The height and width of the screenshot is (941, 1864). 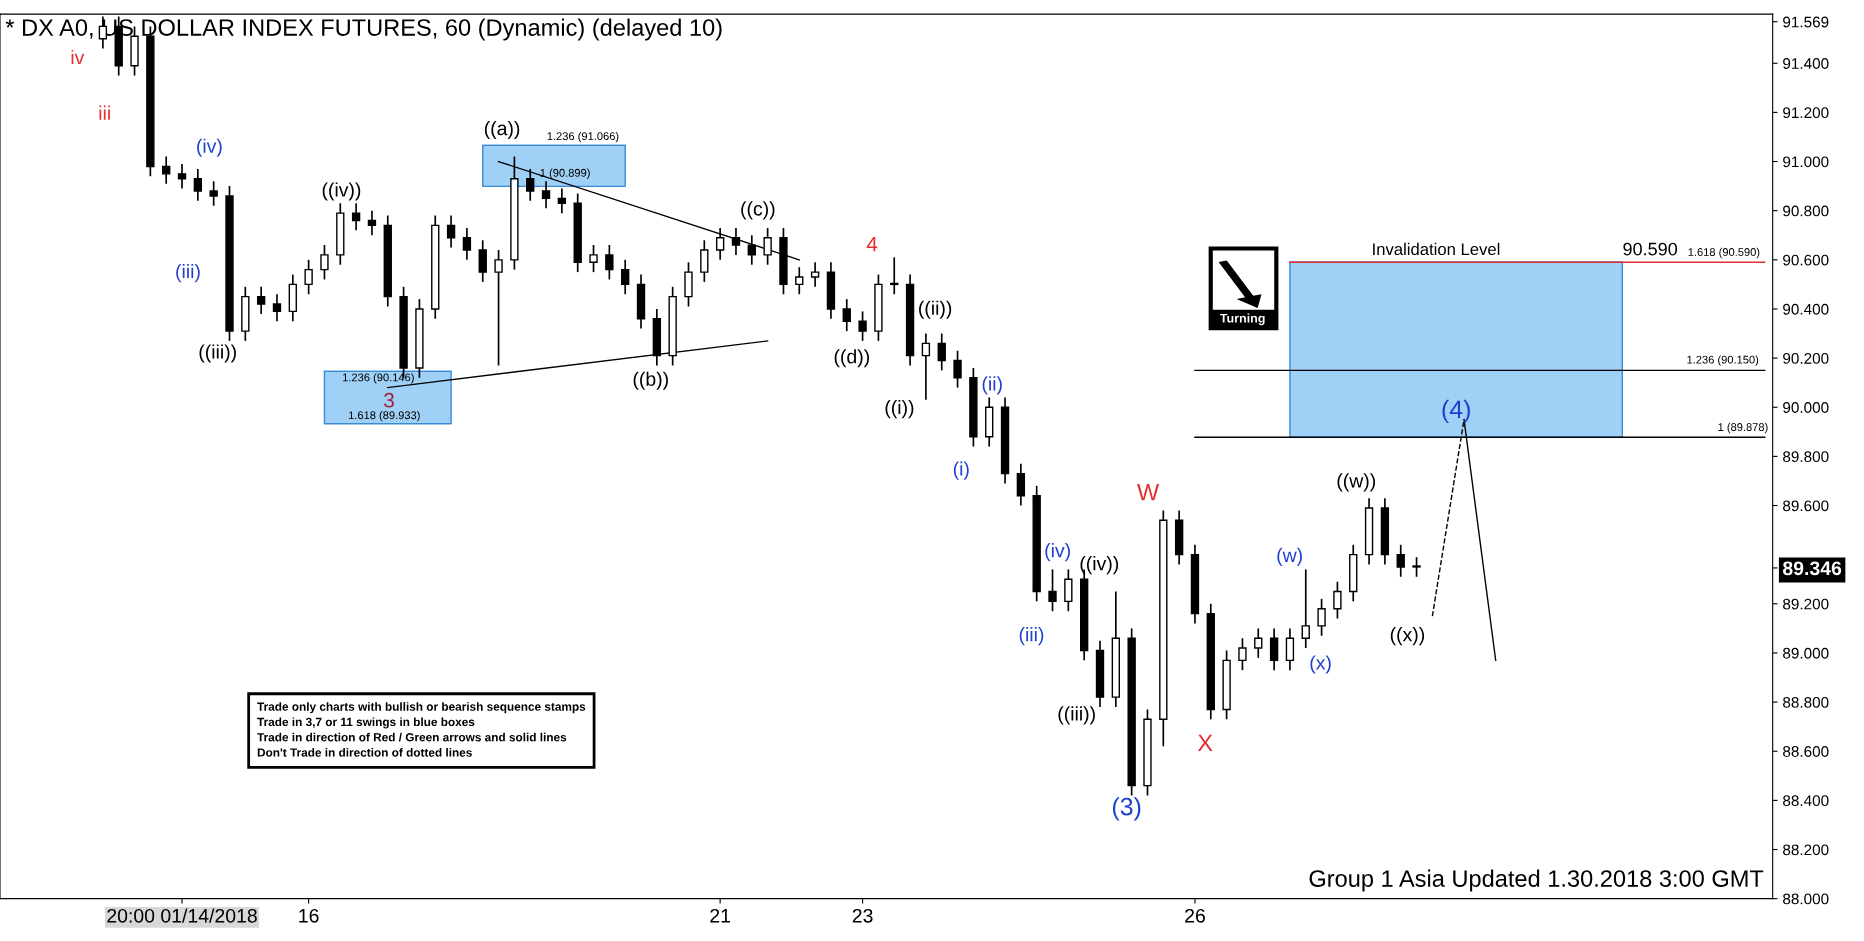 What do you see at coordinates (992, 385) in the screenshot?
I see `annotation: (ii)` at bounding box center [992, 385].